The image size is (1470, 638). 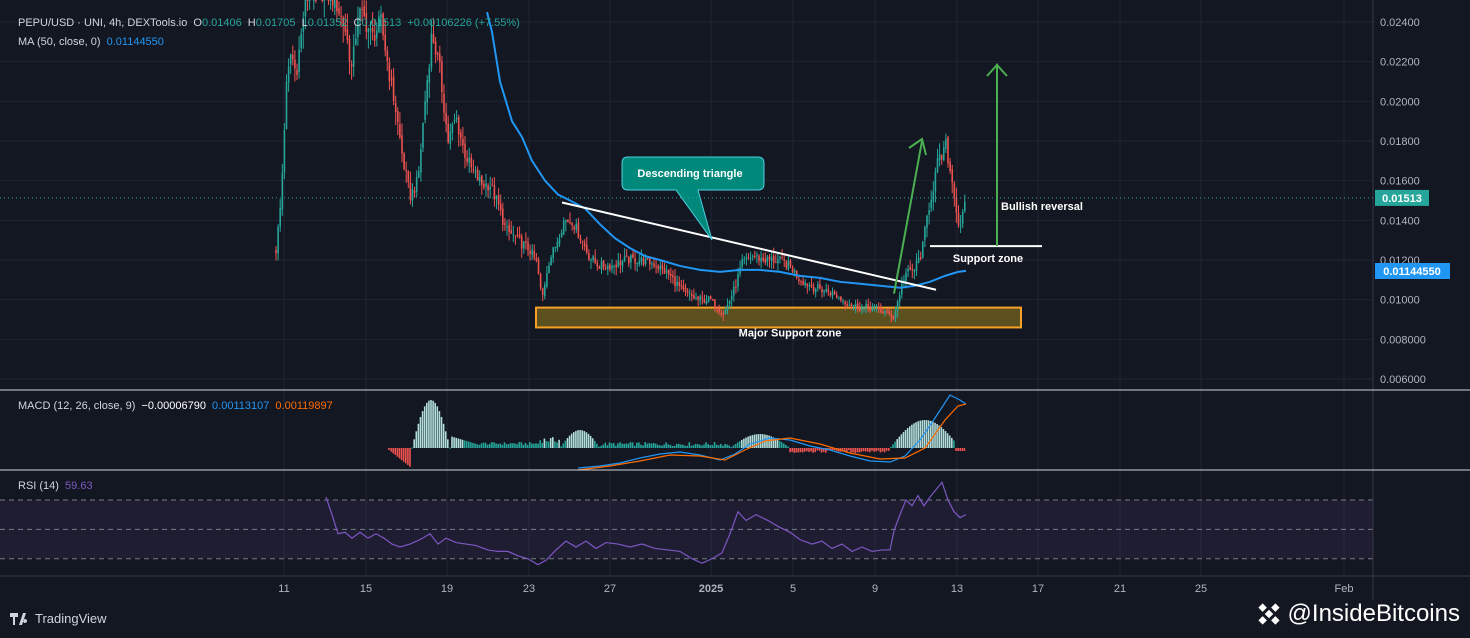 What do you see at coordinates (58, 618) in the screenshot?
I see `tradingview-logo: TradingView` at bounding box center [58, 618].